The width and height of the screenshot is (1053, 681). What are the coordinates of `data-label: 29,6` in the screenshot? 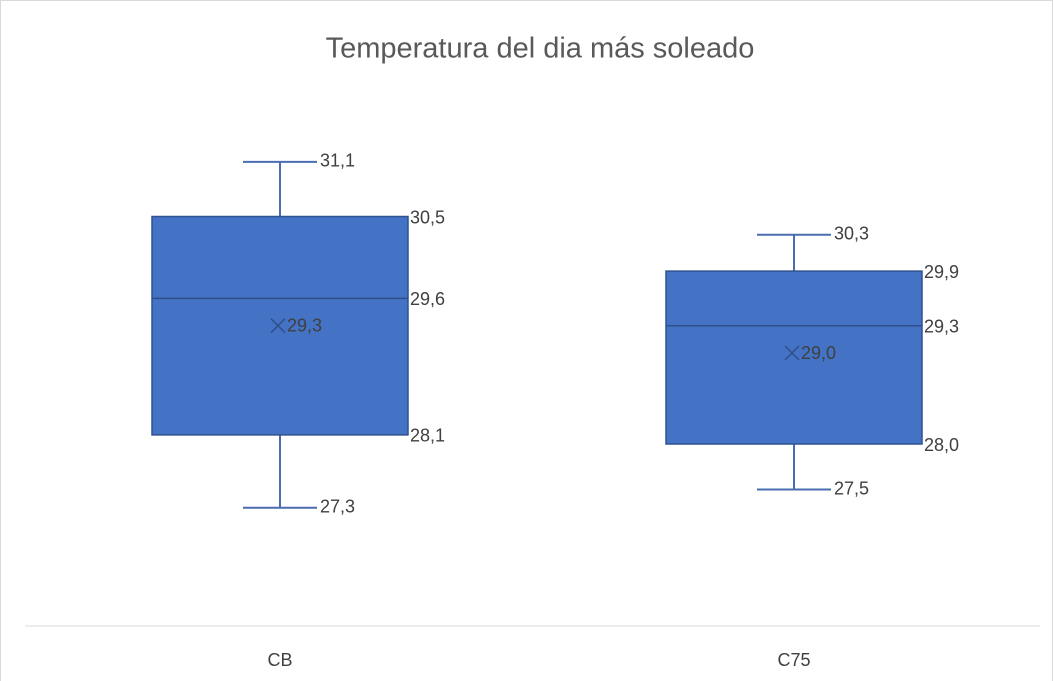 It's located at (427, 299).